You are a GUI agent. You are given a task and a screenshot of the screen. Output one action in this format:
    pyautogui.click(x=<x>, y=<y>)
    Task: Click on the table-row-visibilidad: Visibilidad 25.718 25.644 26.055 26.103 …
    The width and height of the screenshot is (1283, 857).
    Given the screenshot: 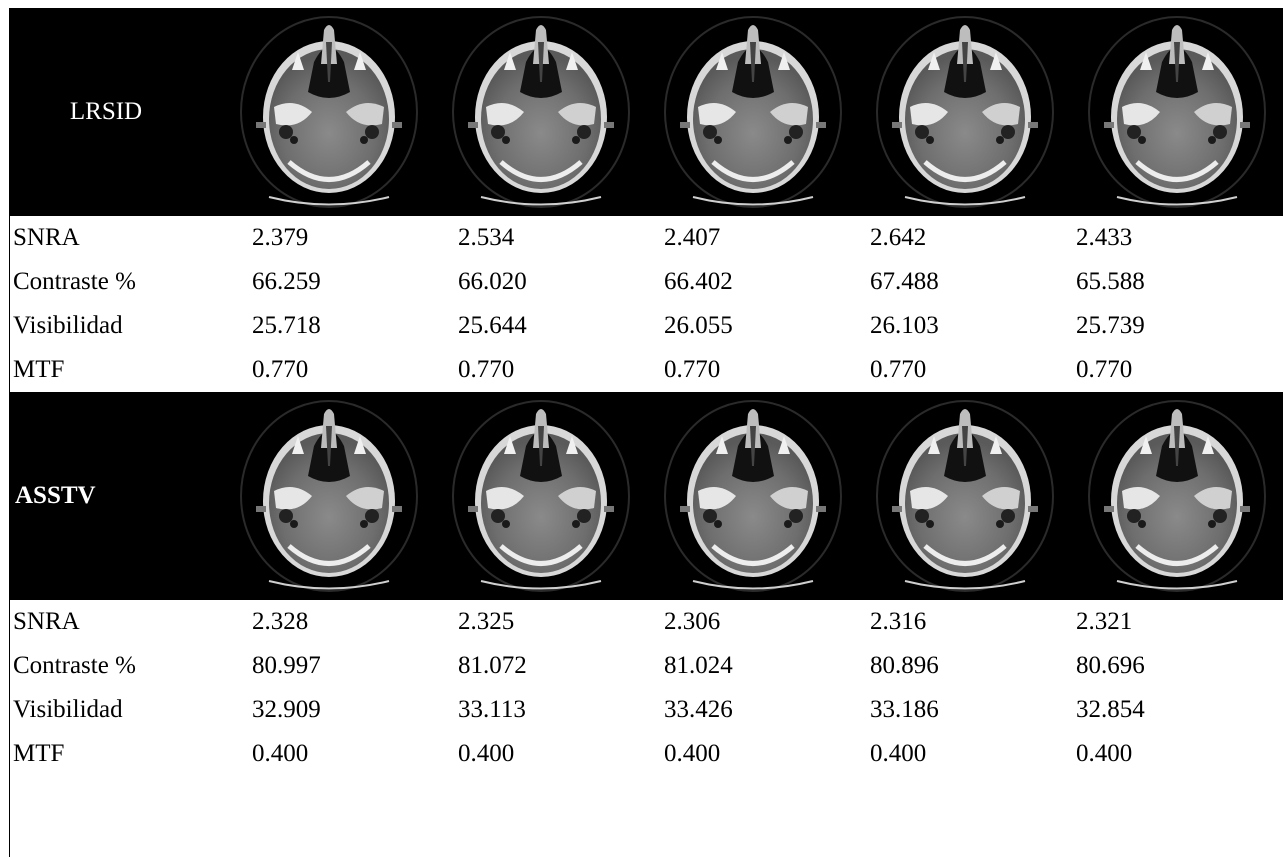 What is the action you would take?
    pyautogui.click(x=646, y=326)
    